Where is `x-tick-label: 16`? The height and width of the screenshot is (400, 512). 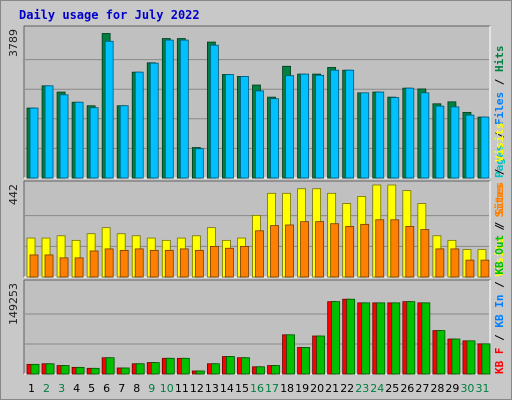
x-tick-label: 16 is located at coordinates (257, 388).